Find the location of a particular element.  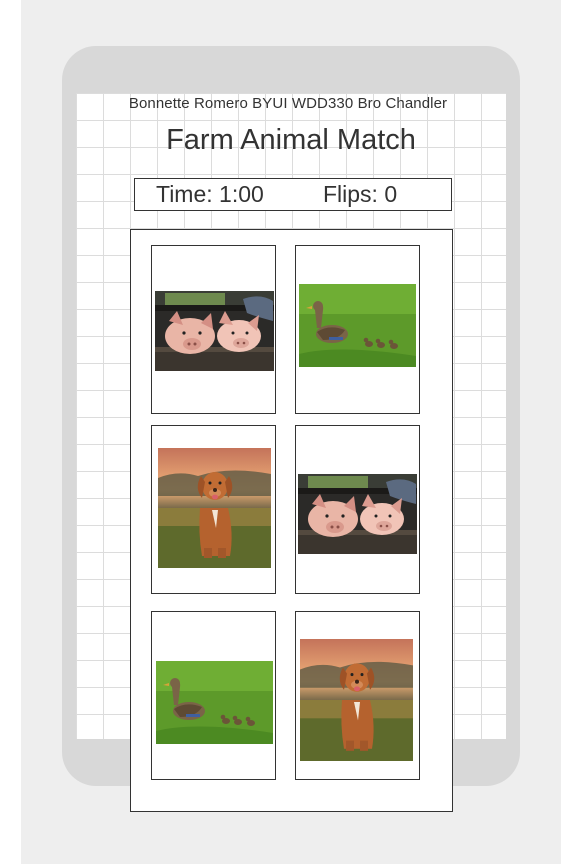

flip-counter: Flips: 0 is located at coordinates (360, 194).